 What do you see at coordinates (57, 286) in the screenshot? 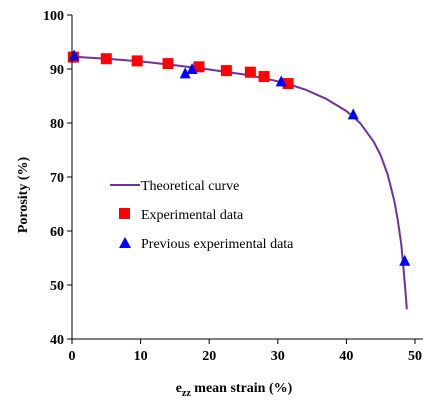
I see `y-tick-label: 50` at bounding box center [57, 286].